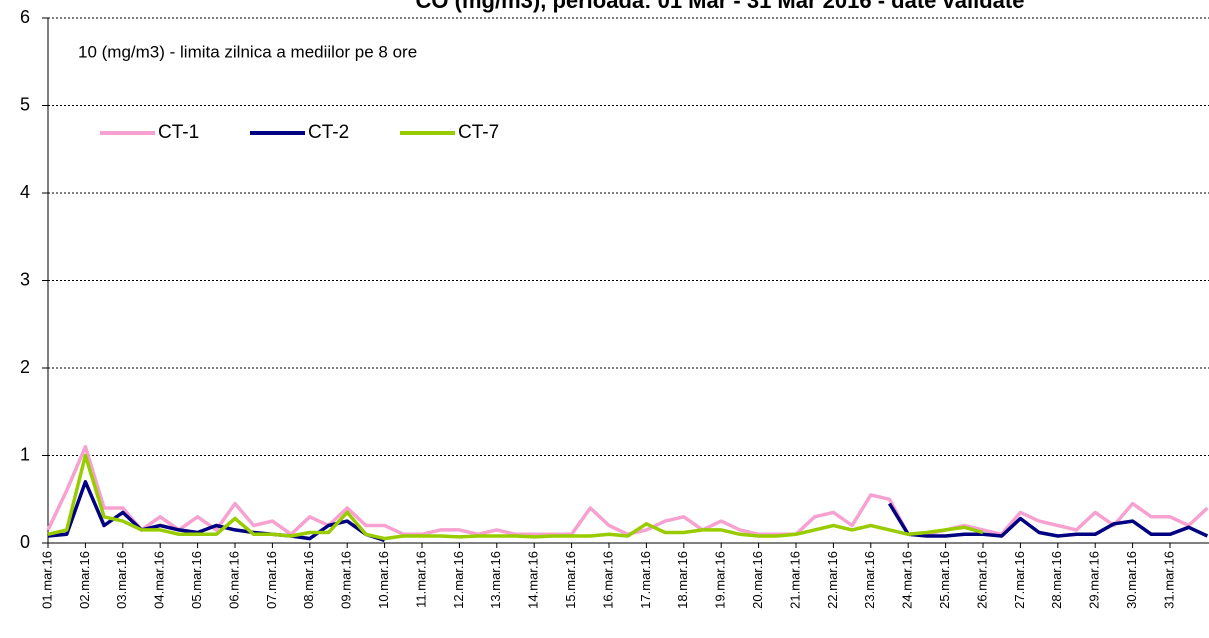  Describe the element at coordinates (794, 580) in the screenshot. I see `x-tick-label: 21.mar.16` at that location.